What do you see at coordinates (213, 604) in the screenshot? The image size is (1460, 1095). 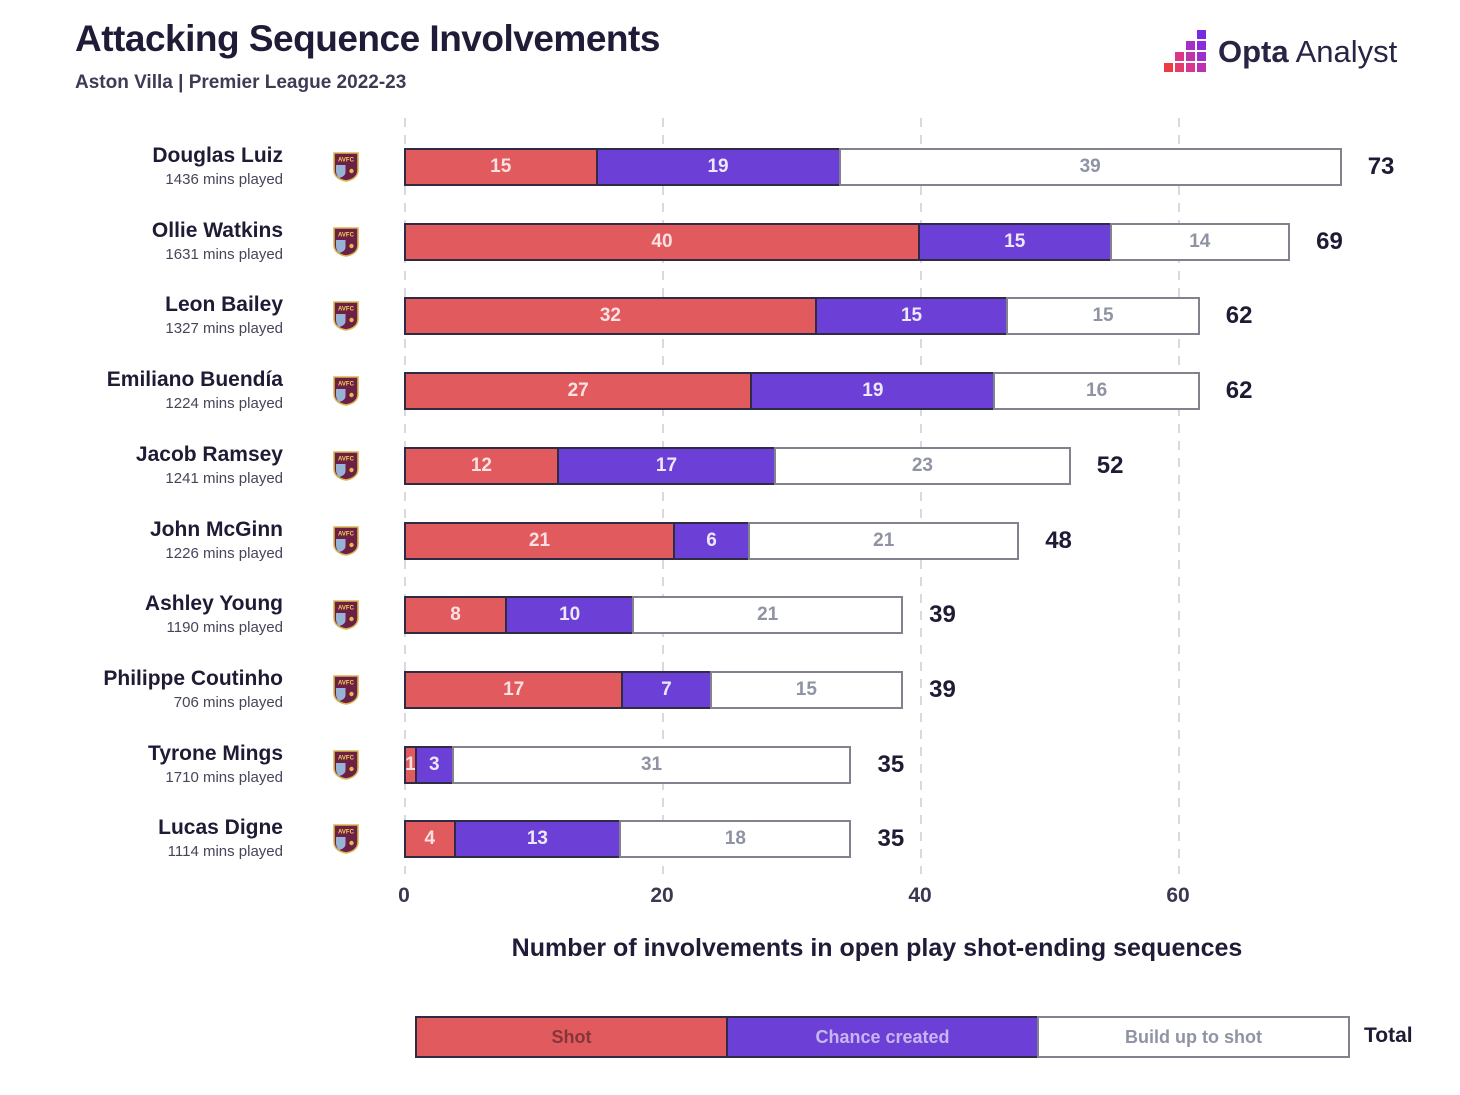 I see `player-name: Ashley Young` at bounding box center [213, 604].